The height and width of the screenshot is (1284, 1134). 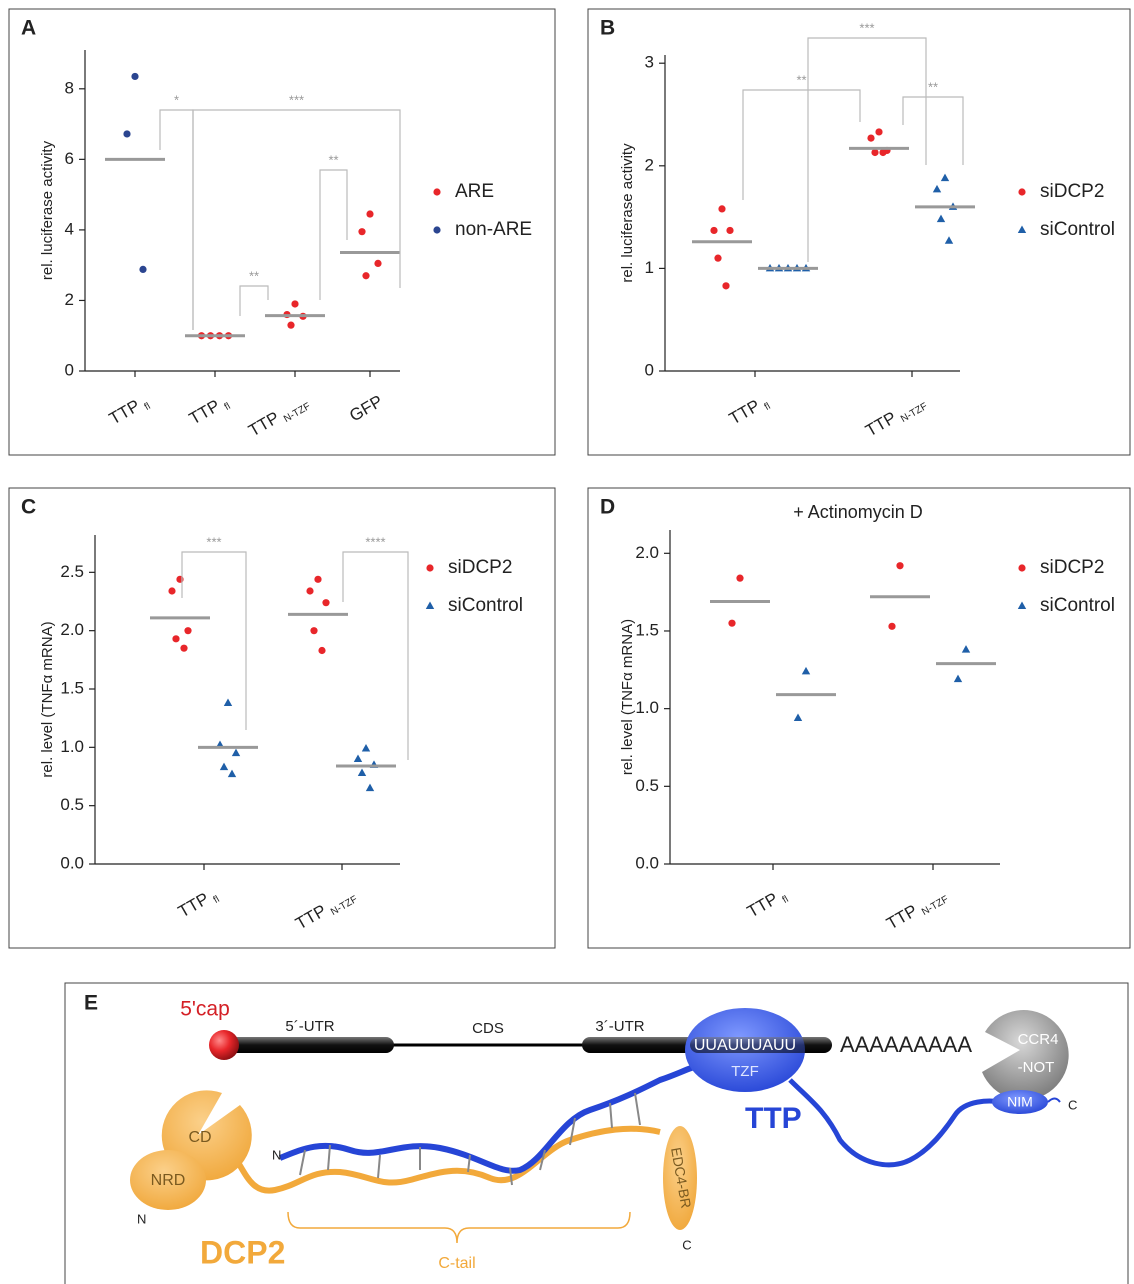 What do you see at coordinates (69, 158) in the screenshot?
I see `y-tick-label: 6` at bounding box center [69, 158].